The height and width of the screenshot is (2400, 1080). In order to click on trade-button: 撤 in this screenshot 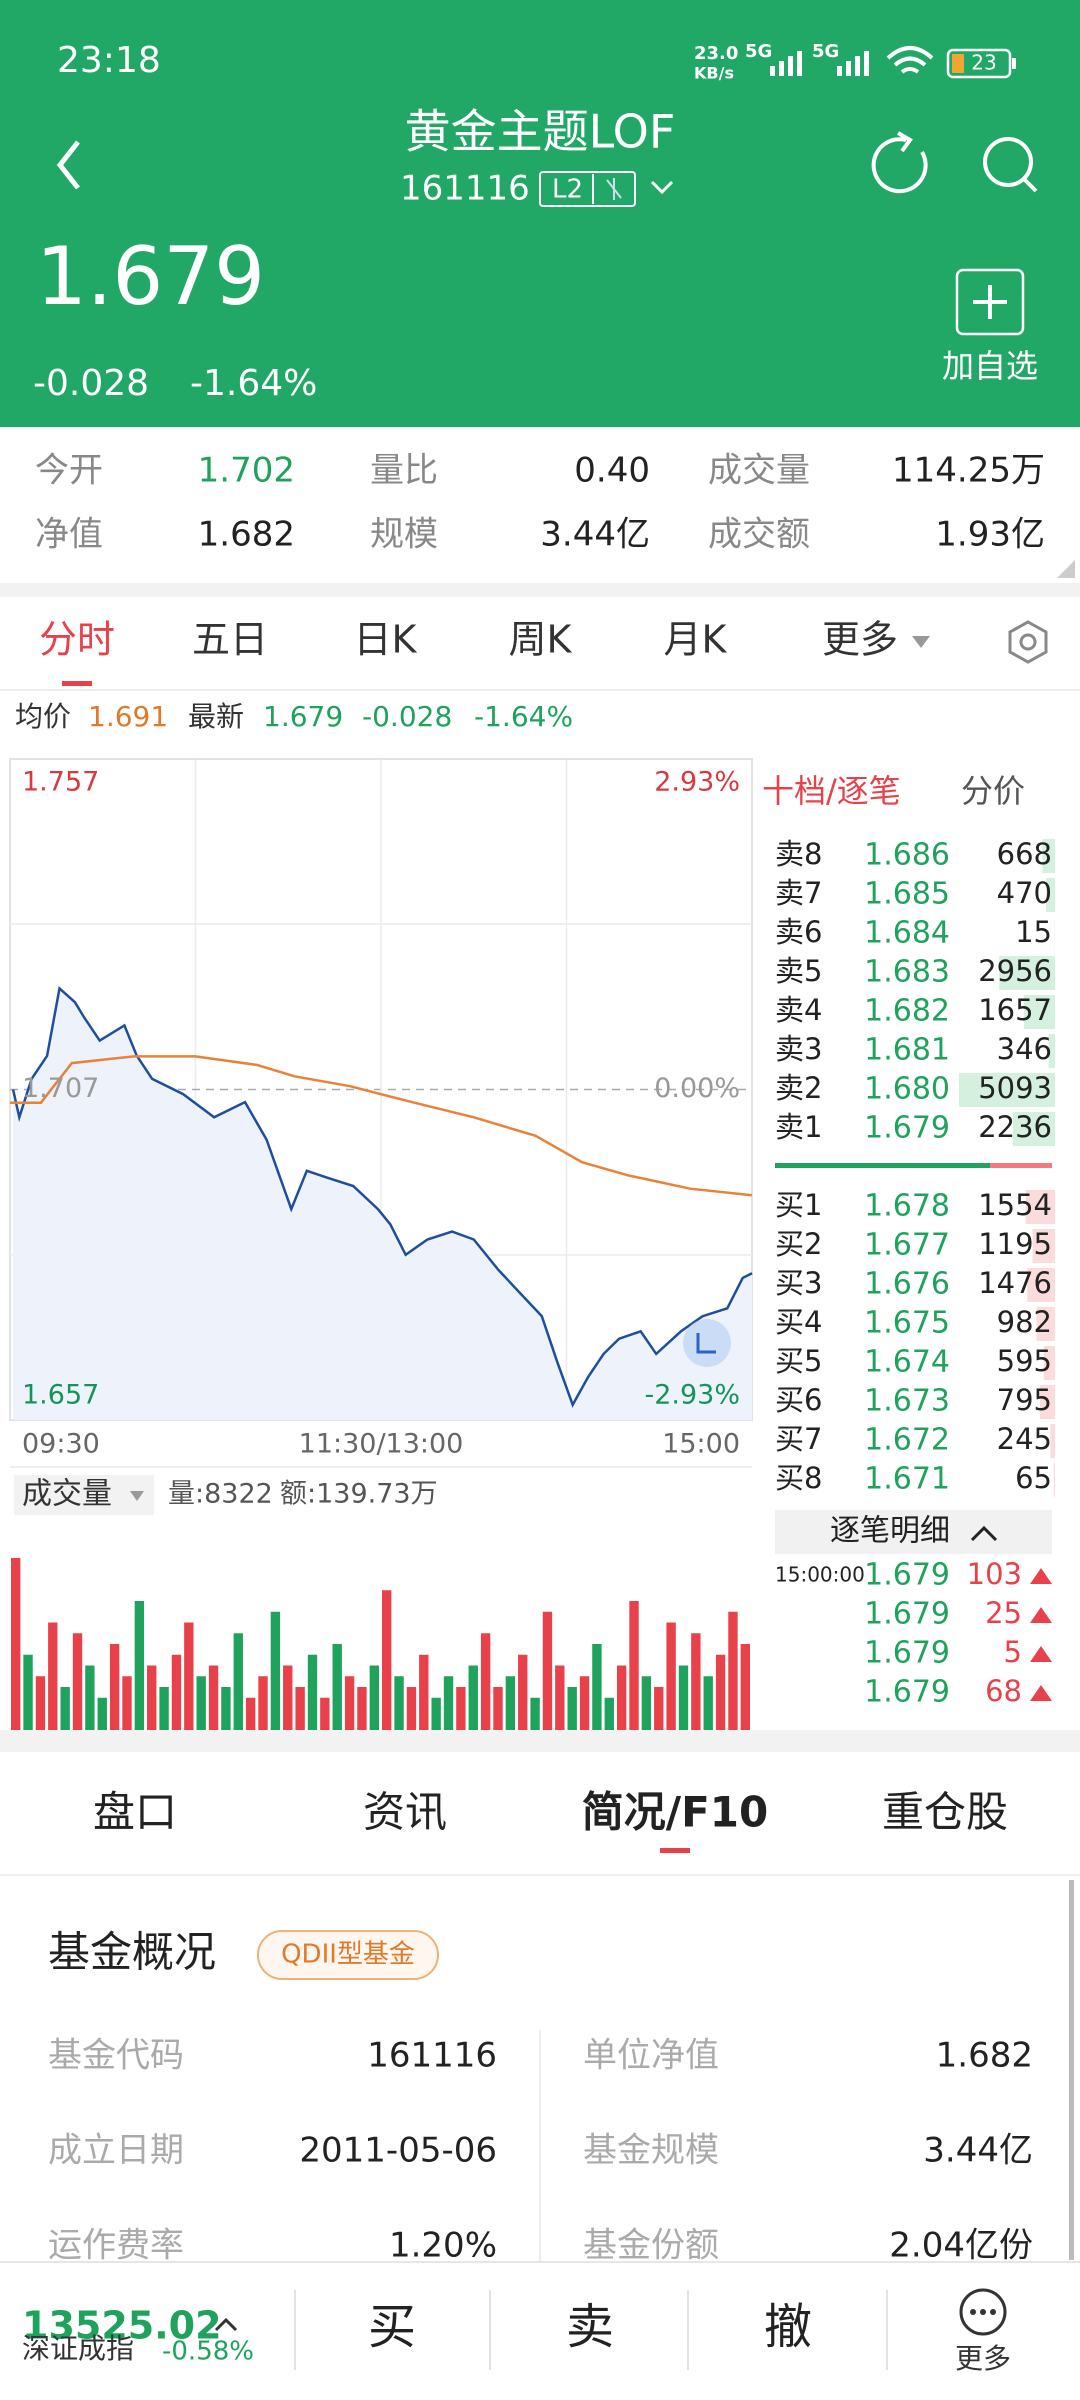, I will do `click(788, 2327)`.